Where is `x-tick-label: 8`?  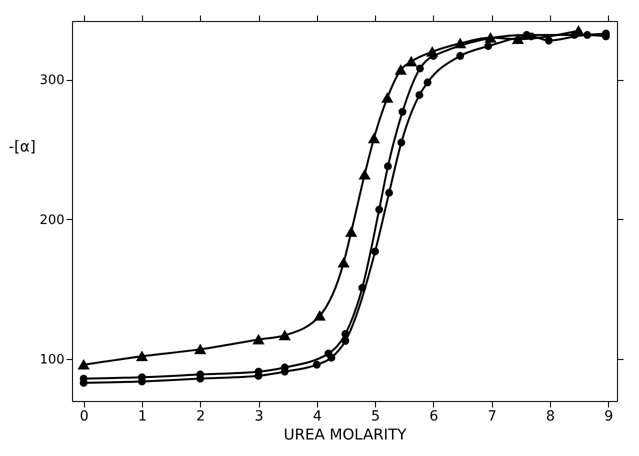
x-tick-label: 8 is located at coordinates (550, 416).